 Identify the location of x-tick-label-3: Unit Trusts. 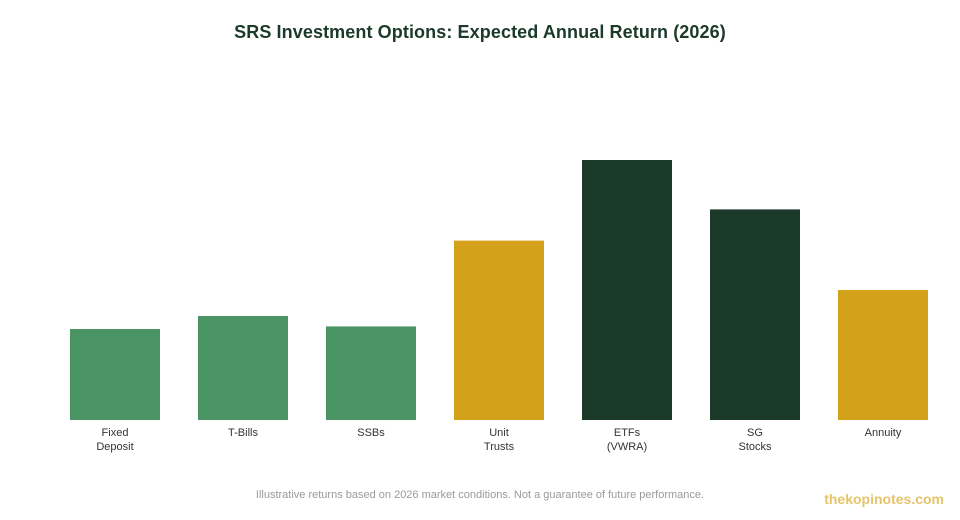
(499, 440).